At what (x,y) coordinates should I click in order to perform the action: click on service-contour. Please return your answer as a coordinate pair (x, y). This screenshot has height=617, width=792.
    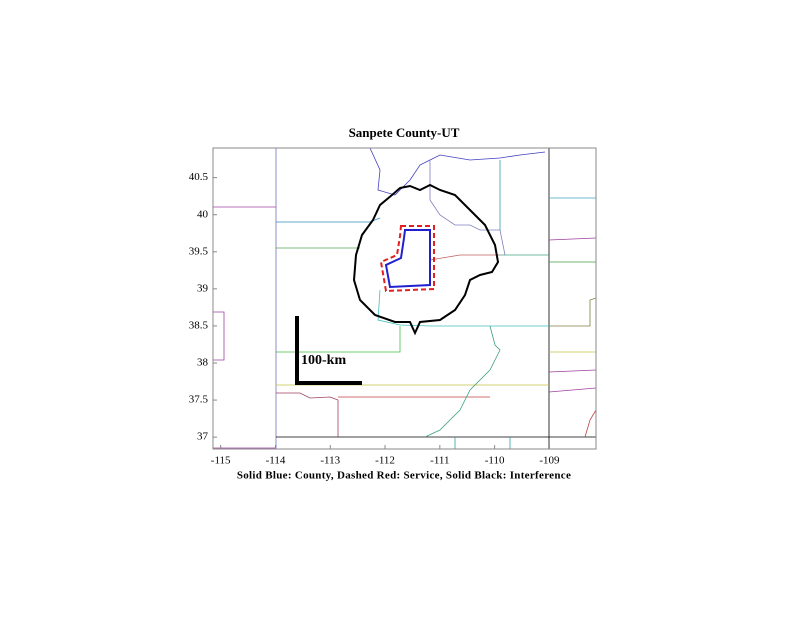
    Looking at the image, I should click on (407, 259).